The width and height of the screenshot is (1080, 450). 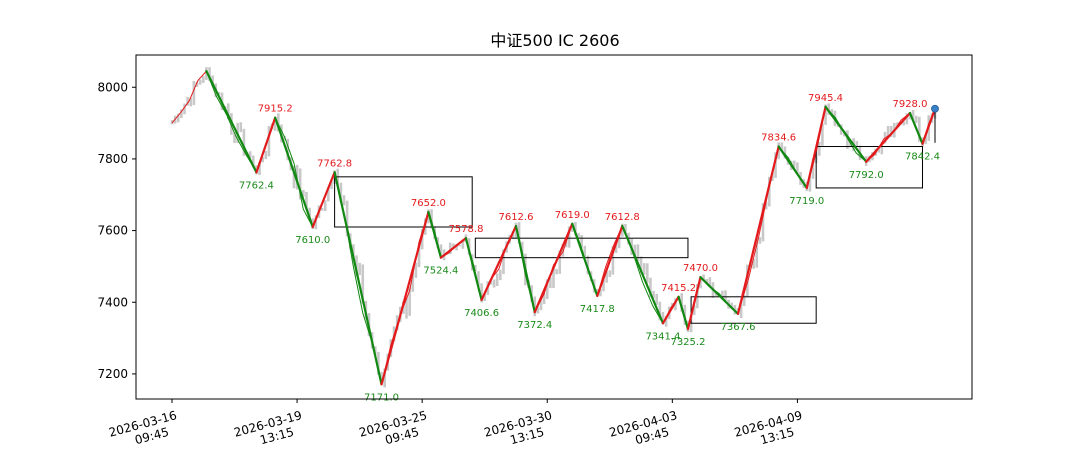 What do you see at coordinates (515, 217) in the screenshot?
I see `peak-label: 7612.6` at bounding box center [515, 217].